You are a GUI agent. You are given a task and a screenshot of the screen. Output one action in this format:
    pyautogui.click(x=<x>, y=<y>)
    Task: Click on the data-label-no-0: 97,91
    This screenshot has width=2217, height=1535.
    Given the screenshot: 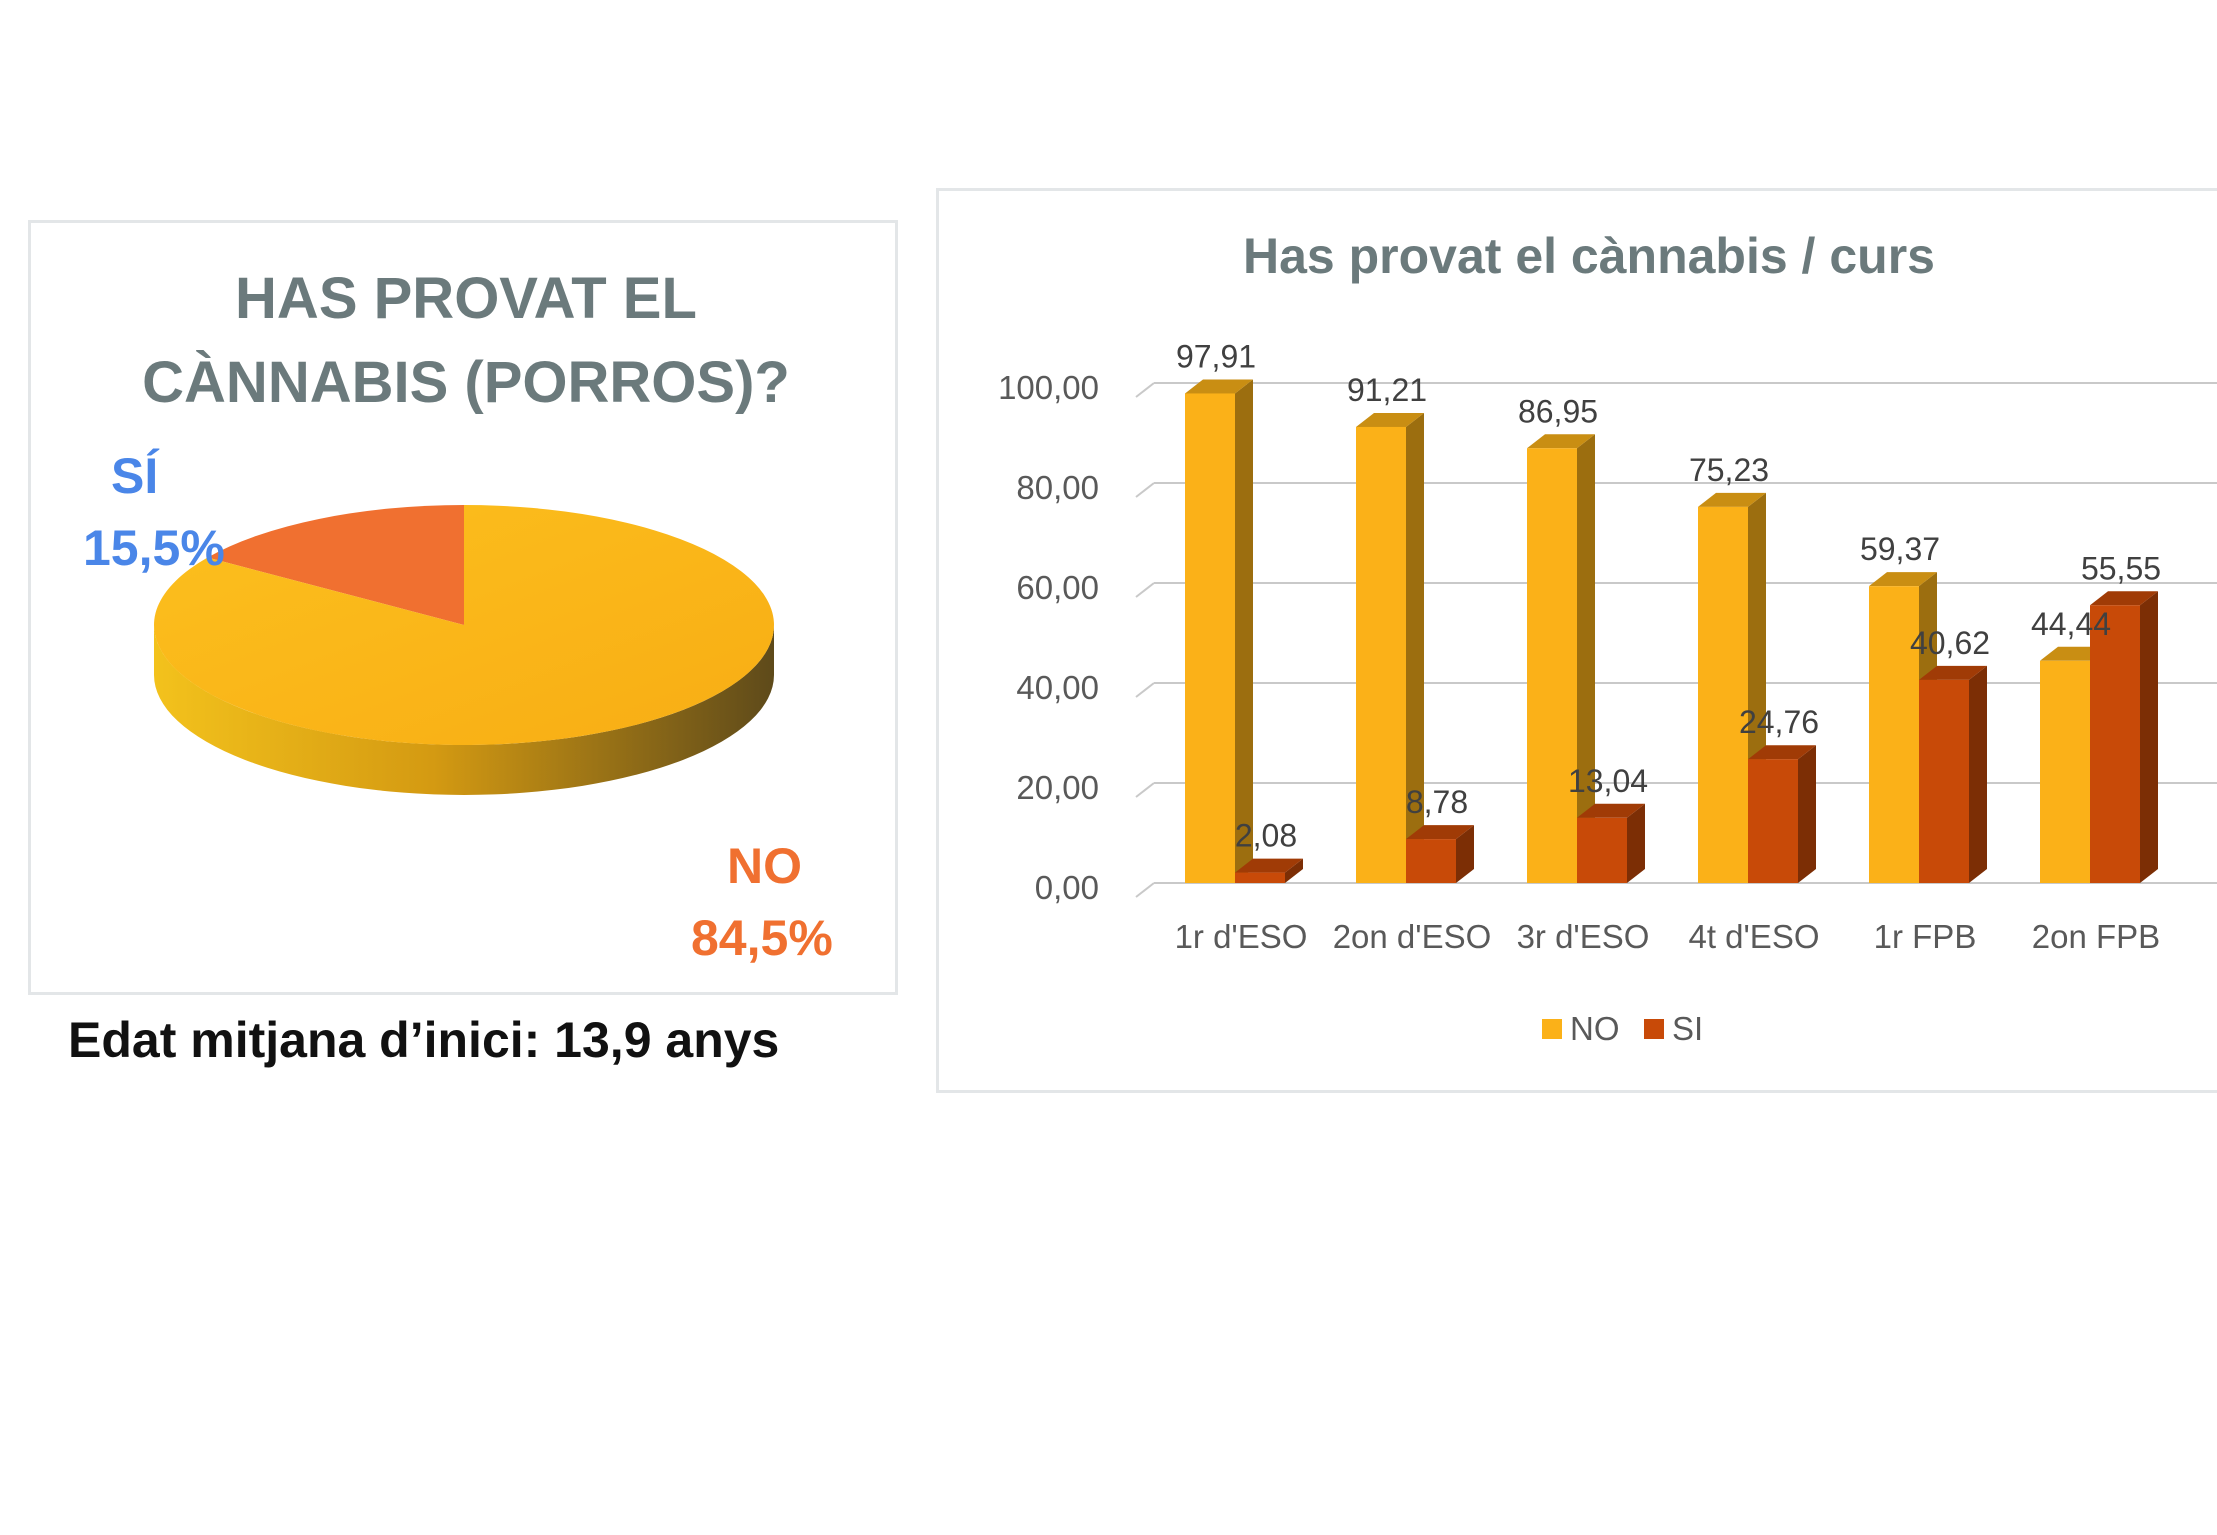 What is the action you would take?
    pyautogui.click(x=1216, y=356)
    